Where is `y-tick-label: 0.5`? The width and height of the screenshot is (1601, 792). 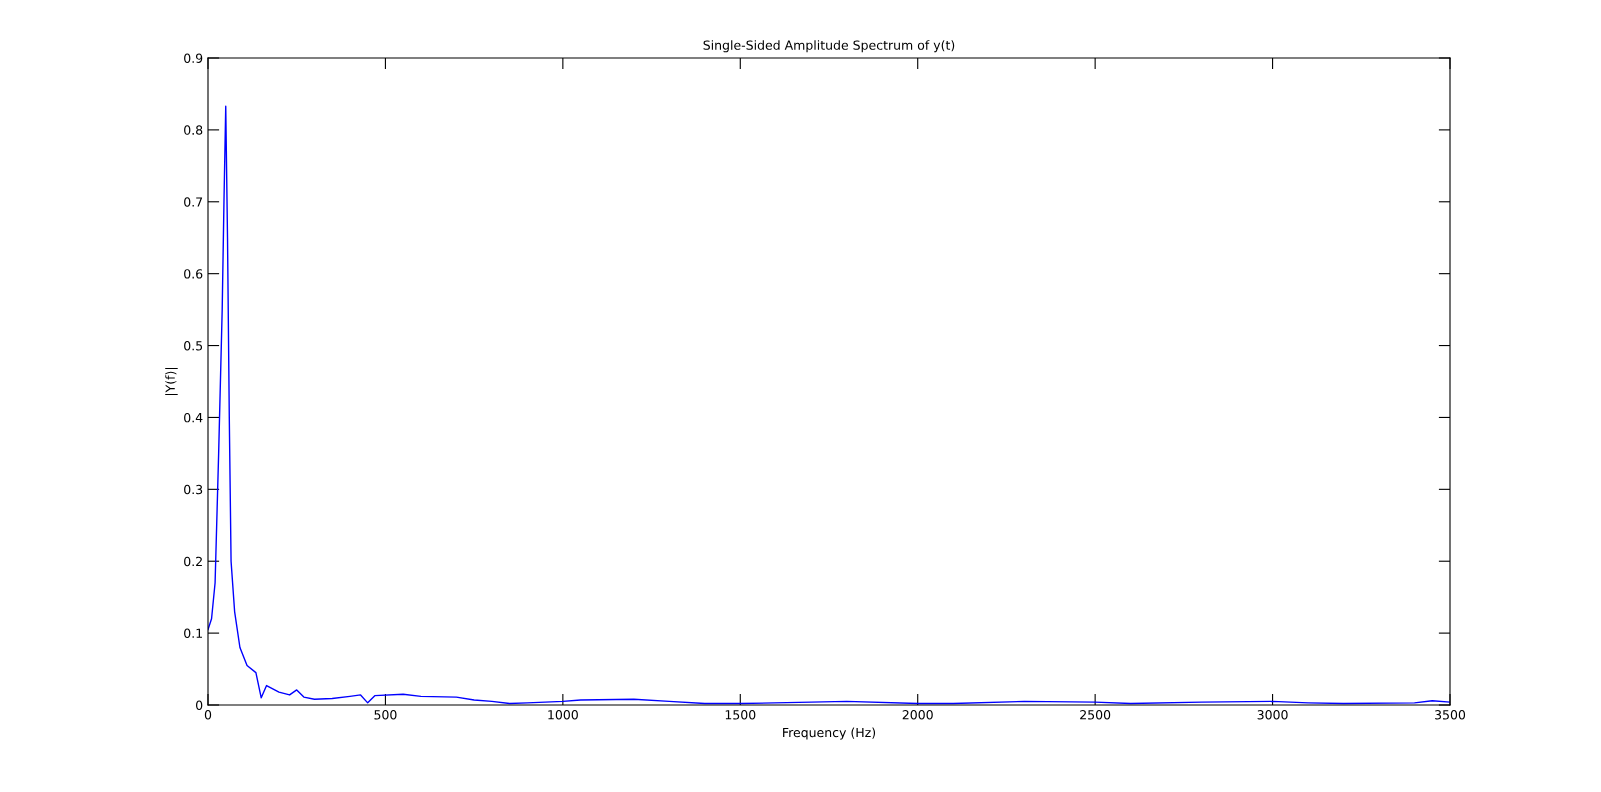 y-tick-label: 0.5 is located at coordinates (193, 346).